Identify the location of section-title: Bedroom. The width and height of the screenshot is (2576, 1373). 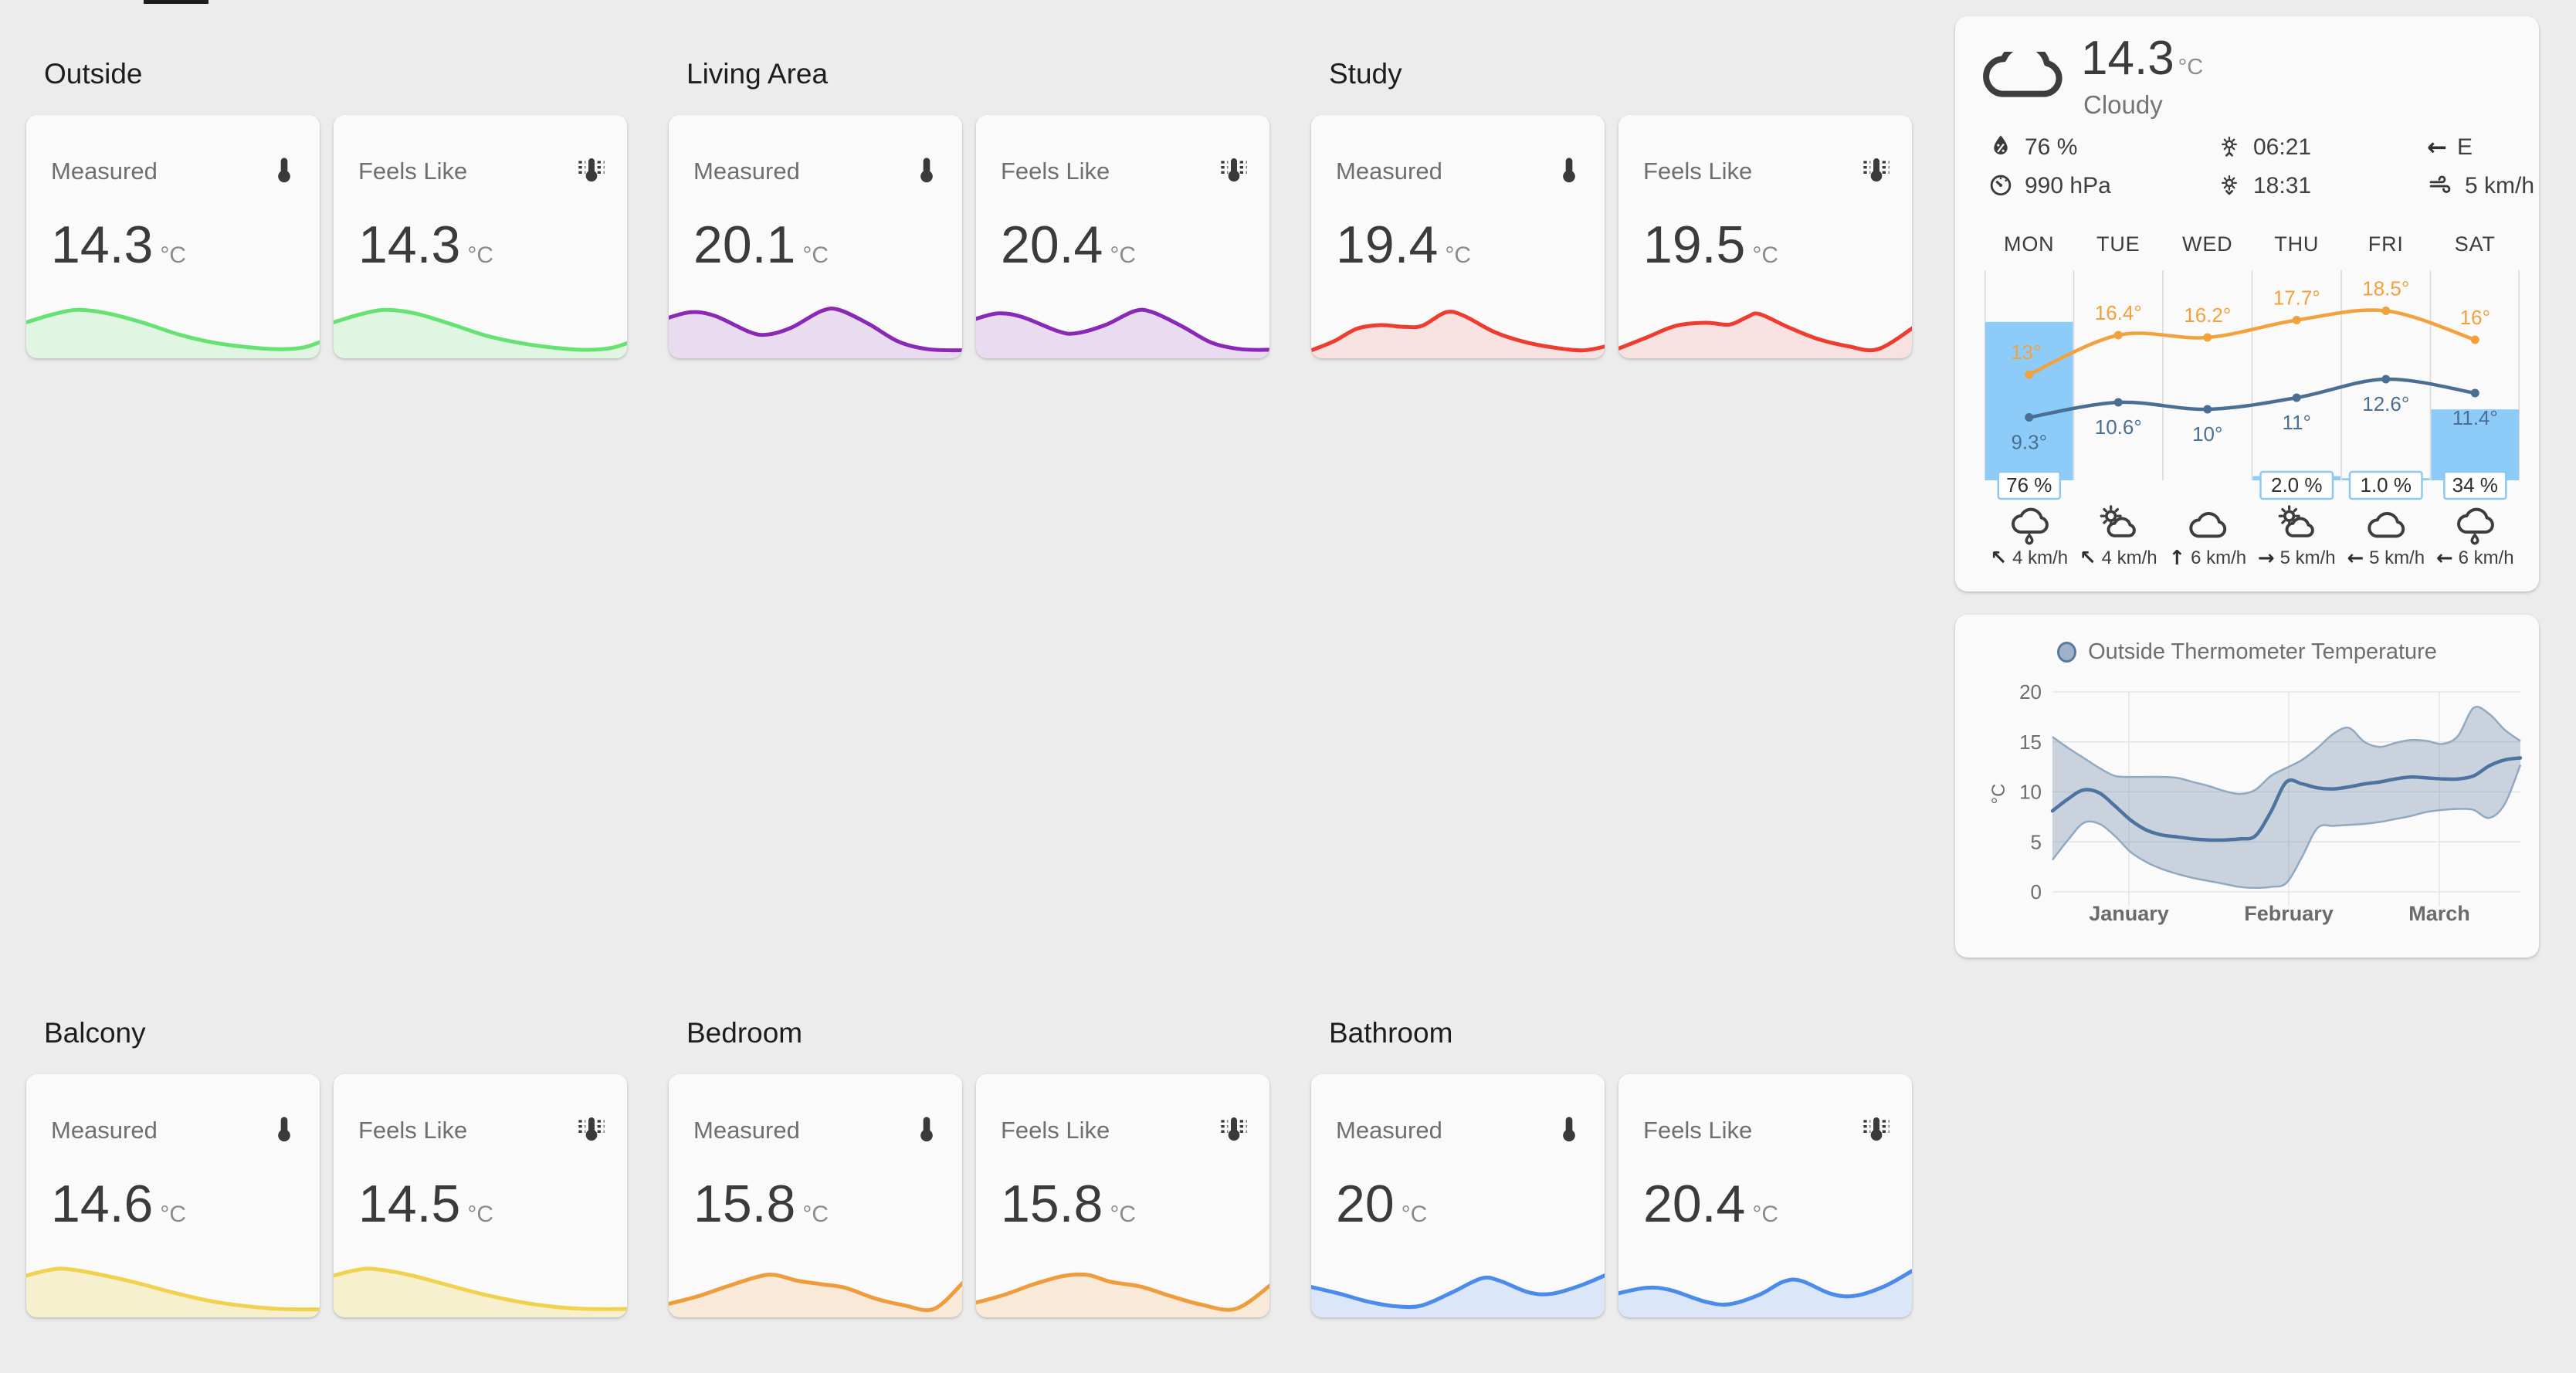
(744, 1033).